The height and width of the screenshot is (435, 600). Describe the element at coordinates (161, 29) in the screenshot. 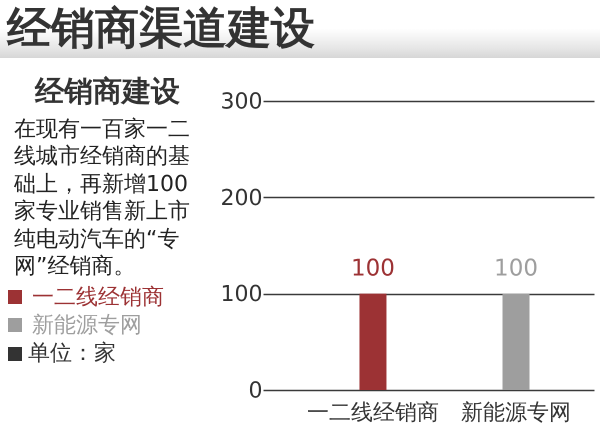

I see `chart-title: 经销商渠道建设` at that location.